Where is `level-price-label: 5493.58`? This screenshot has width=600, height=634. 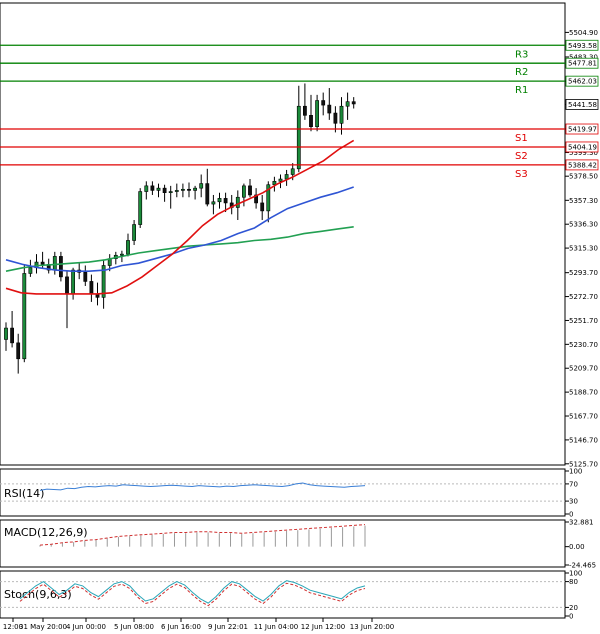
level-price-label: 5493.58 is located at coordinates (582, 46).